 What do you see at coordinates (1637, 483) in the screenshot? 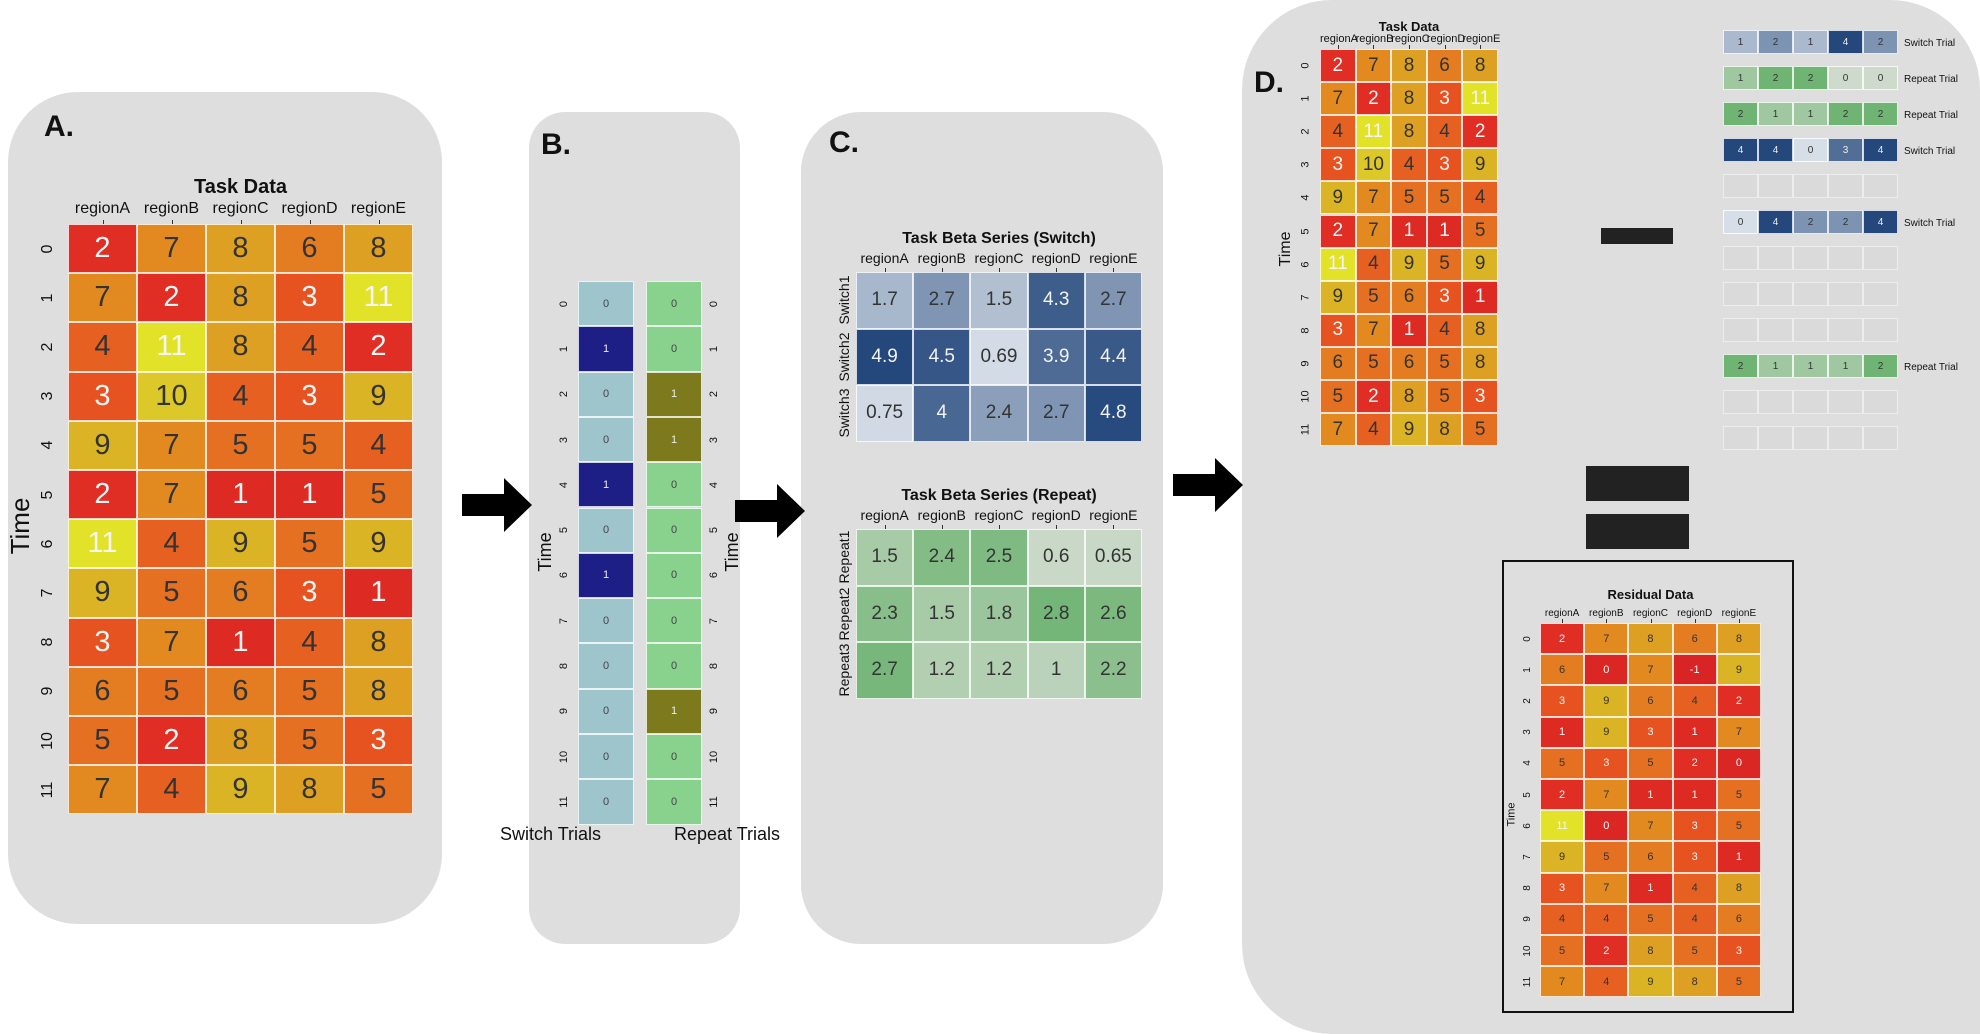
I see `redacted-bar` at bounding box center [1637, 483].